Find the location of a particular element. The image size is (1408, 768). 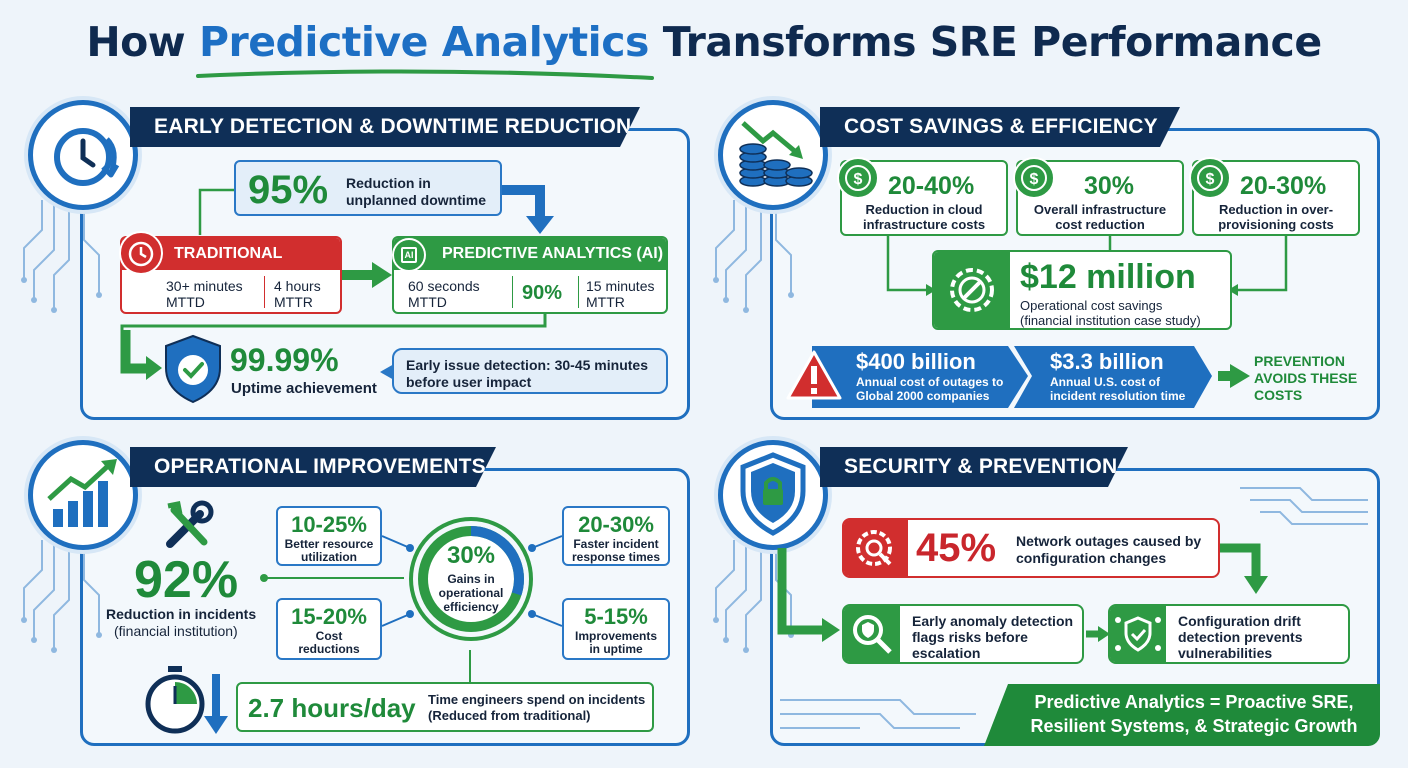

efficiency-value: 30% is located at coordinates (471, 555).